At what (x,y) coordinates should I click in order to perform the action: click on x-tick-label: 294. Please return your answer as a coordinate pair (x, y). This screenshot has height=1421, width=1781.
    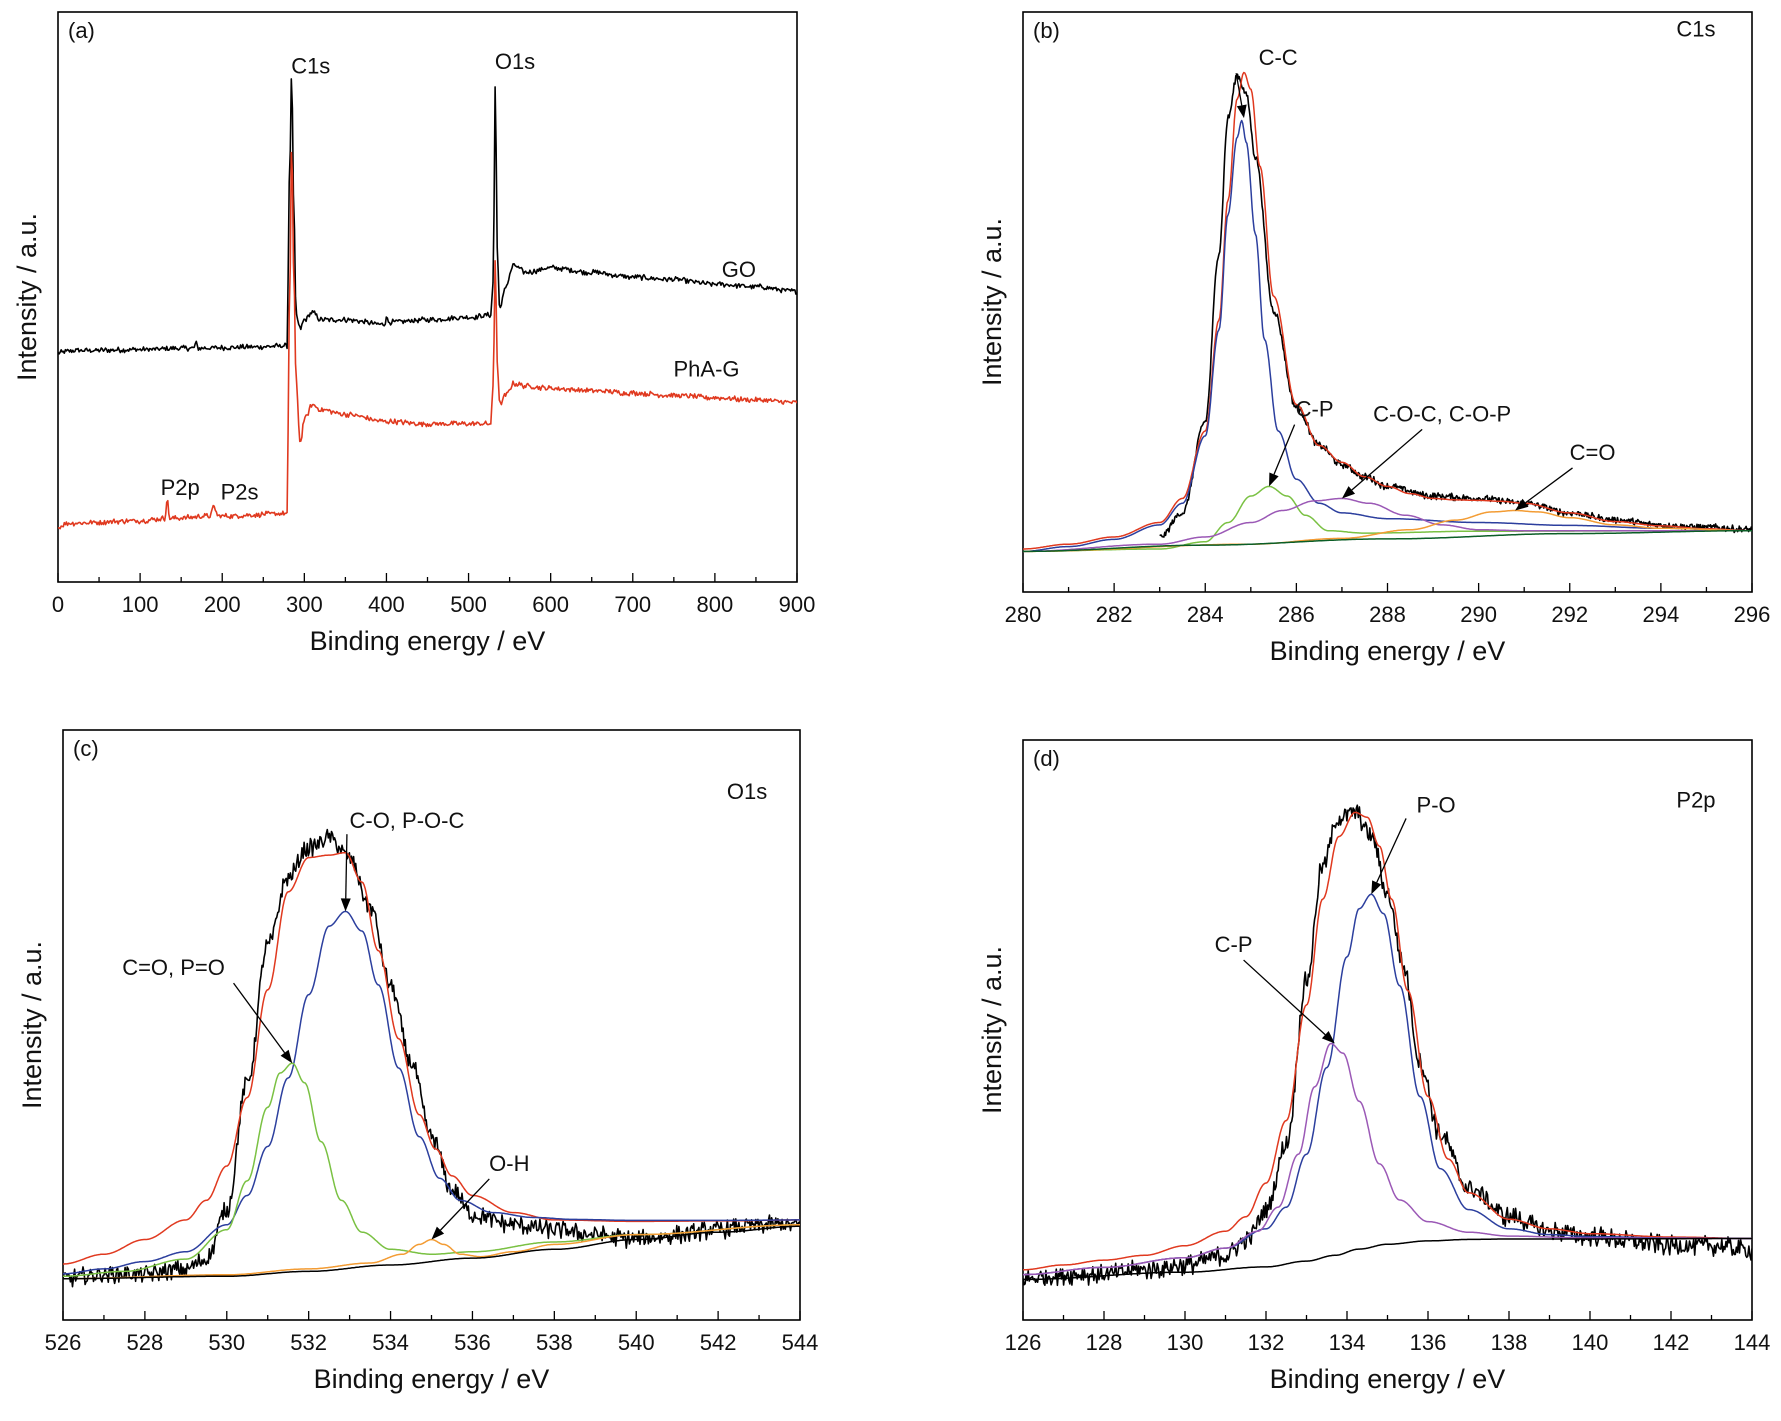
    Looking at the image, I should click on (1661, 614).